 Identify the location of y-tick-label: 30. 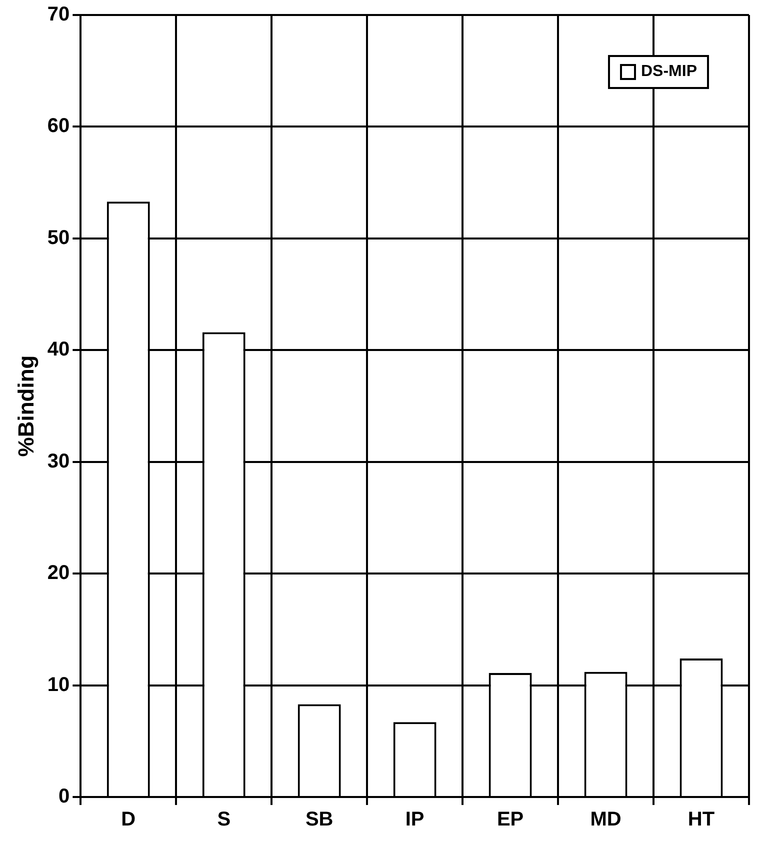
(58, 461).